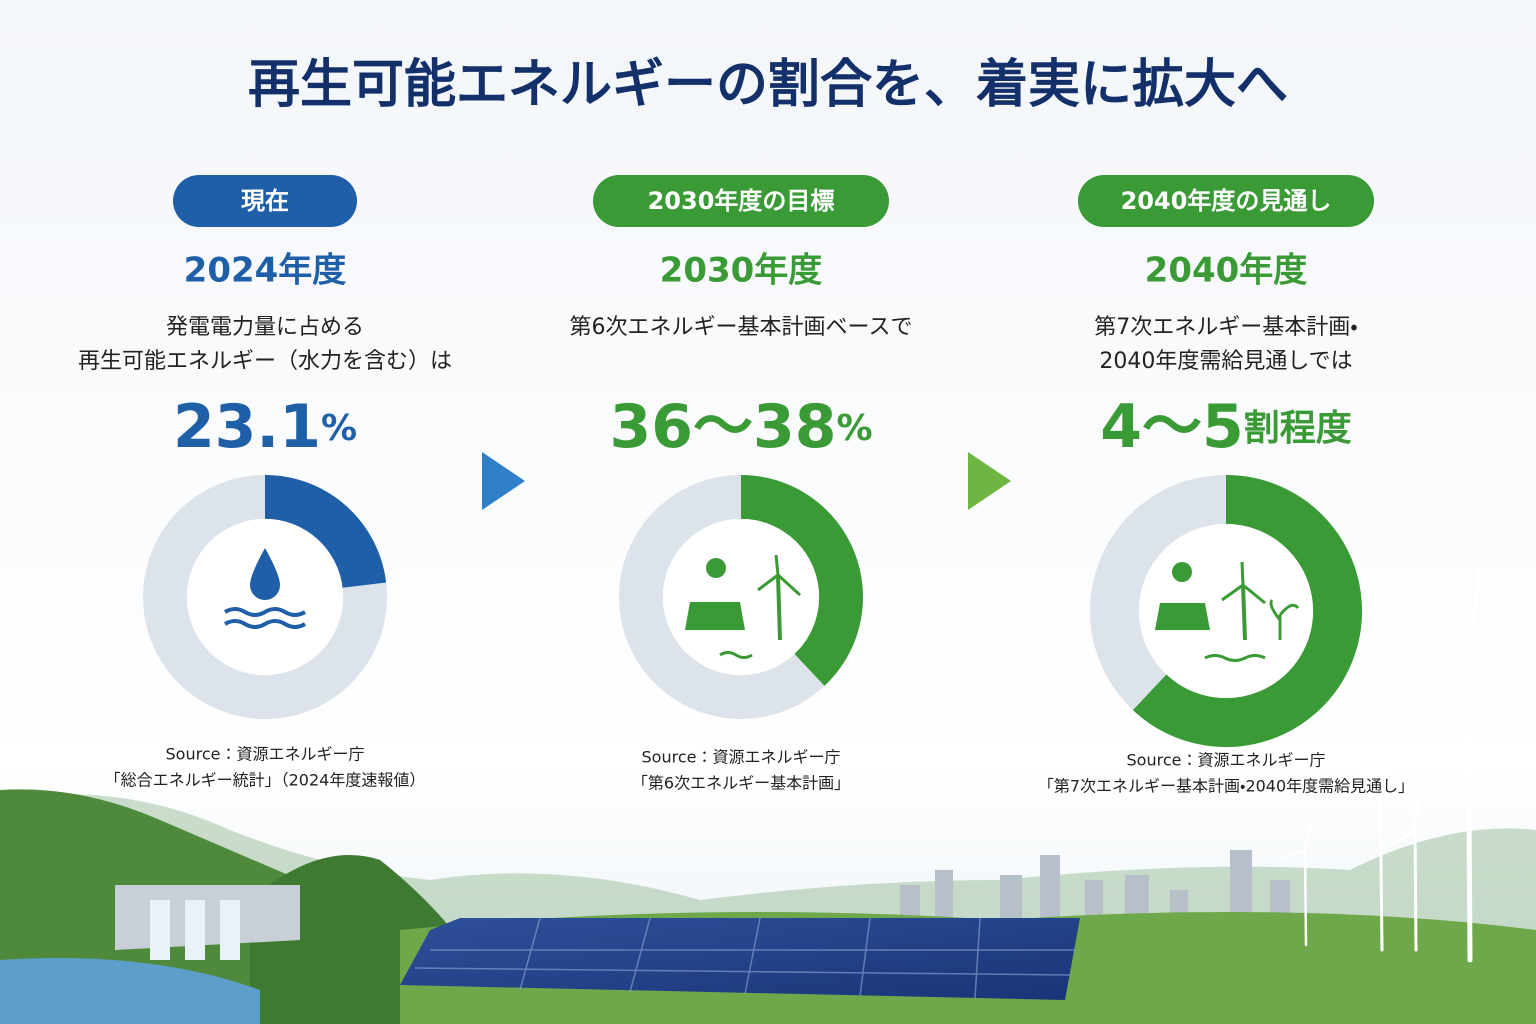 The width and height of the screenshot is (1536, 1024). I want to click on source: 「第7次エネルギー基本計画・2040年度需給見通し」, so click(1226, 786).